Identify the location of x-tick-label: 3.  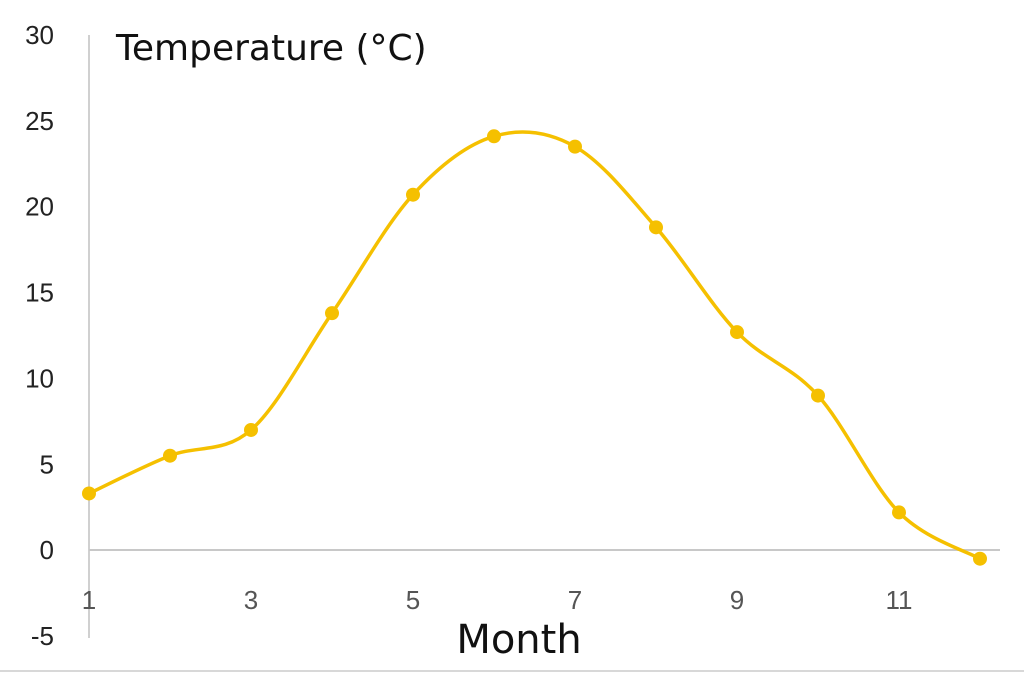
(251, 600).